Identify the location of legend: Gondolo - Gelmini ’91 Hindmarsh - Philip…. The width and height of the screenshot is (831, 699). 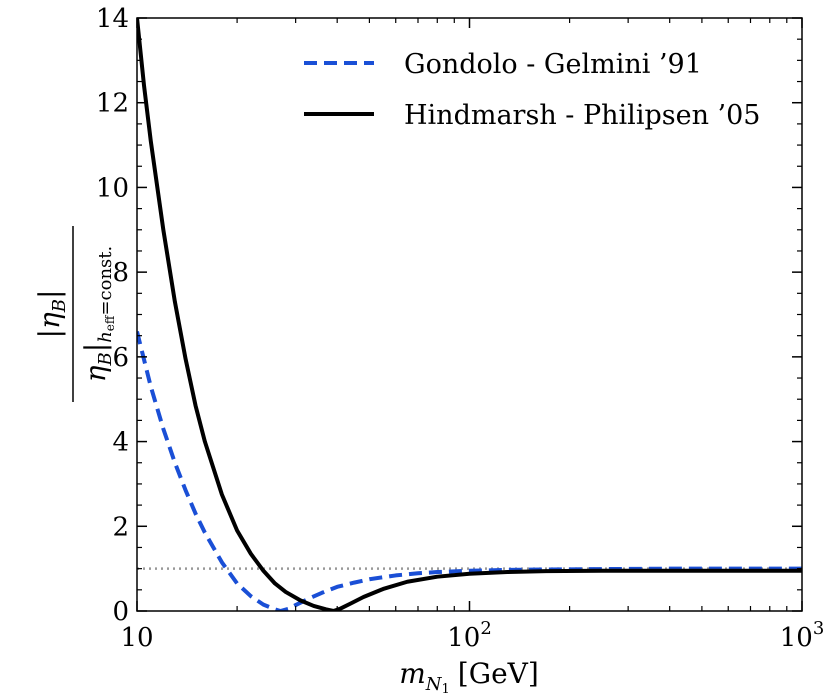
(532, 90).